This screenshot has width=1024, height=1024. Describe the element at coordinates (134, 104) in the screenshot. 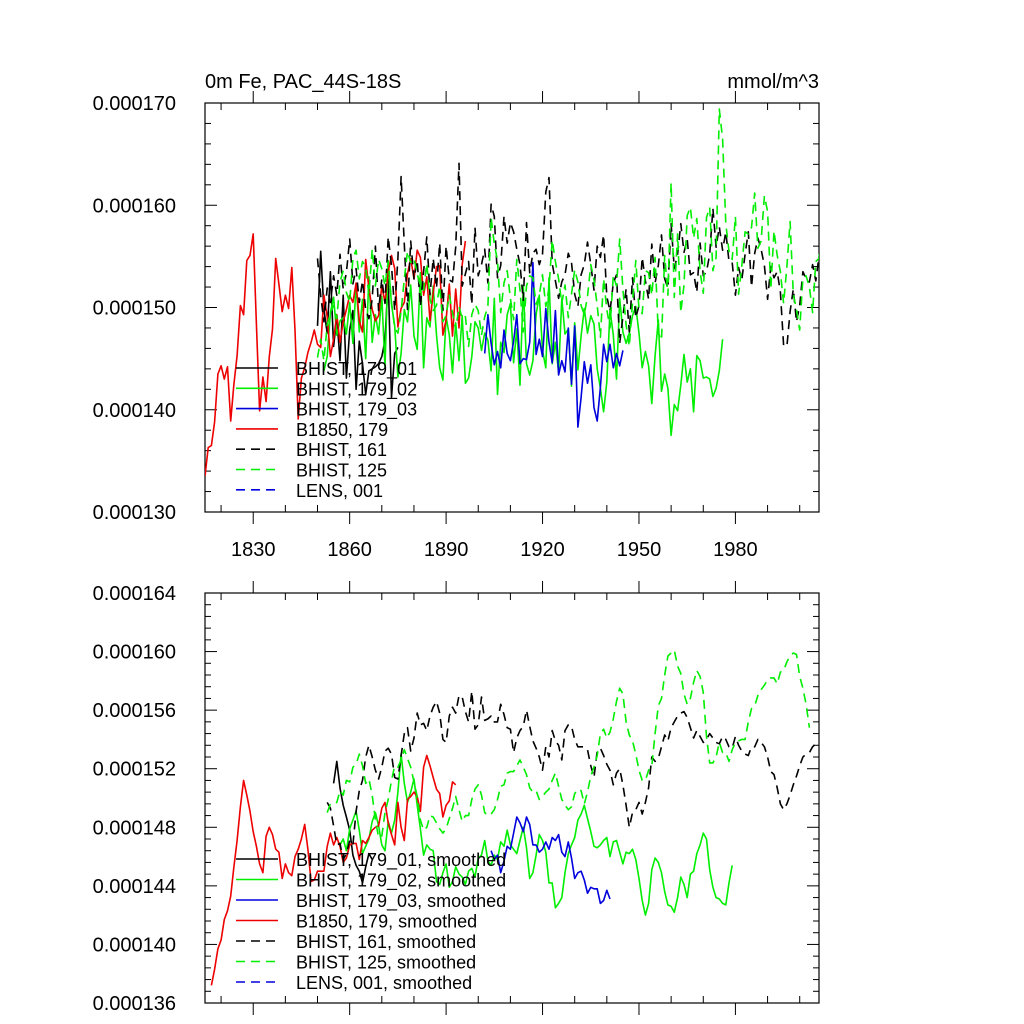

I see `y-tick-label: 0.000170` at that location.